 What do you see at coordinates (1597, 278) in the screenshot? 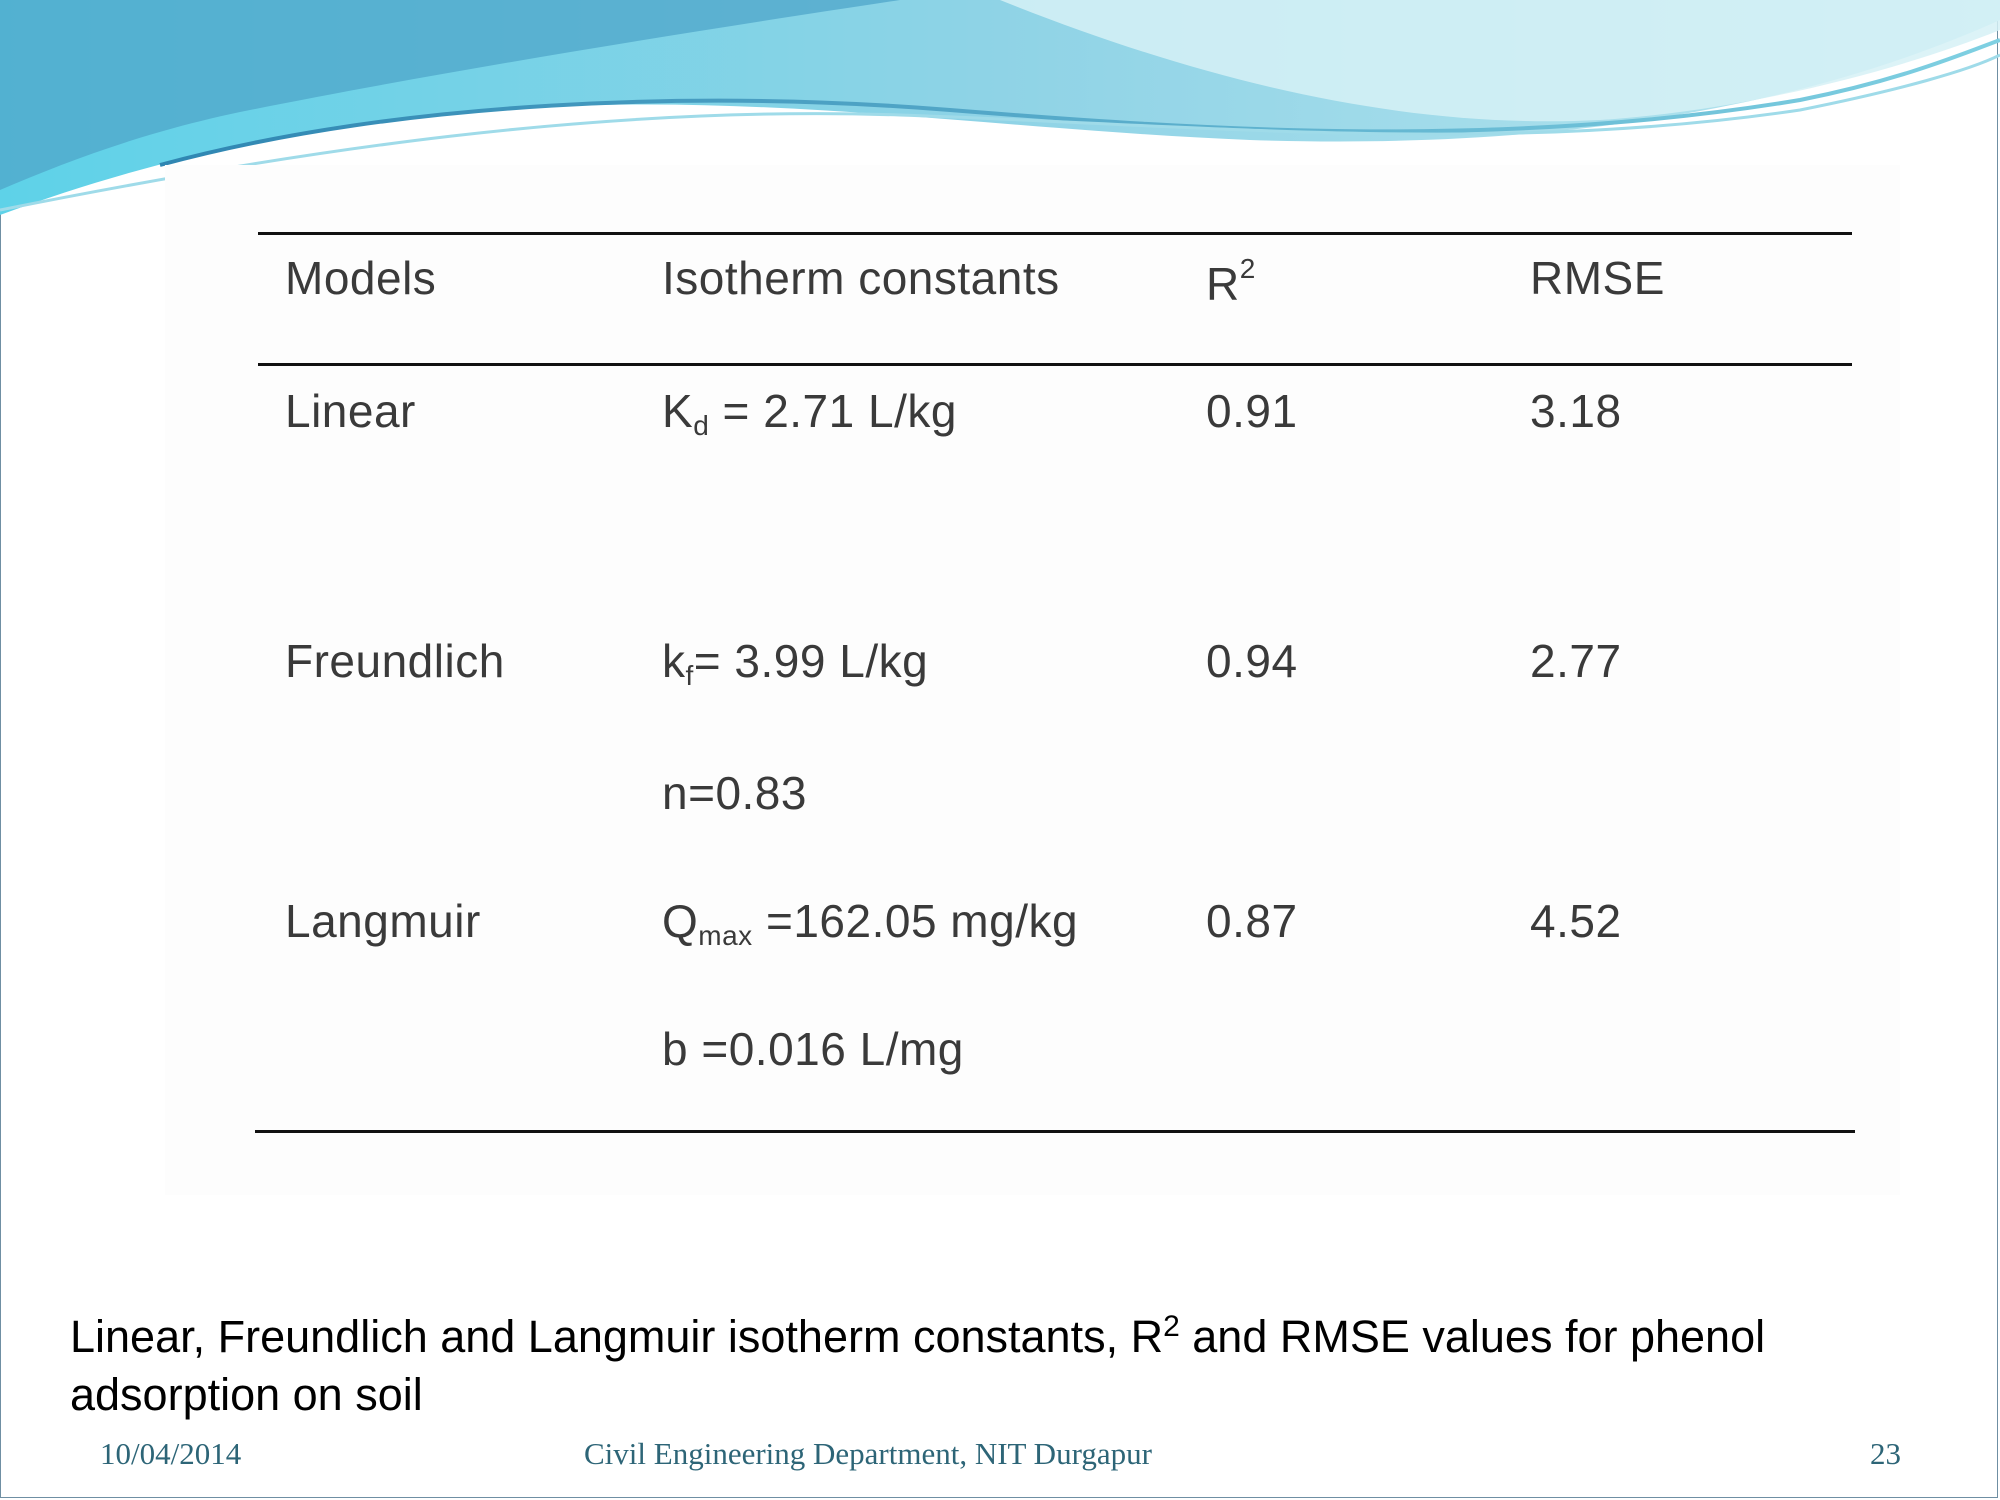
I see `header-rmse: RMSE` at bounding box center [1597, 278].